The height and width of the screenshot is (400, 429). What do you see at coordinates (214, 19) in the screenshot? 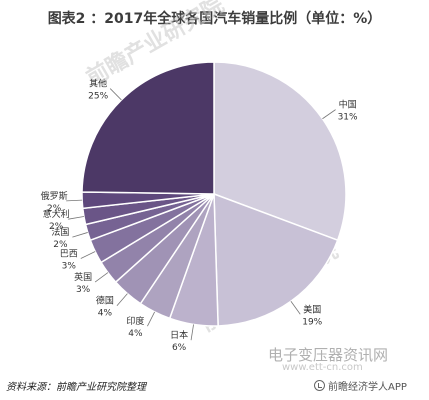
I see `chart-title: 图表2 ：2017年全球各国汽车销量比例（单位：%）` at bounding box center [214, 19].